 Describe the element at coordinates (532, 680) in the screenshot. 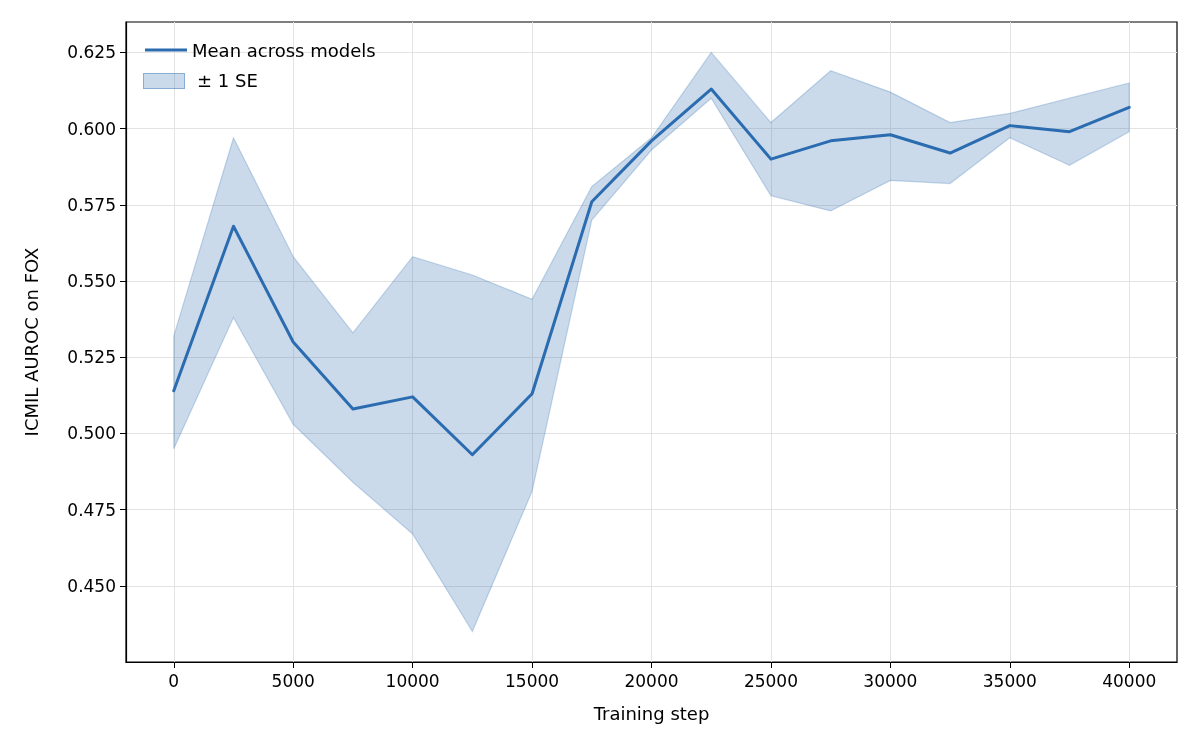

I see `x-tick-label: 15000` at that location.